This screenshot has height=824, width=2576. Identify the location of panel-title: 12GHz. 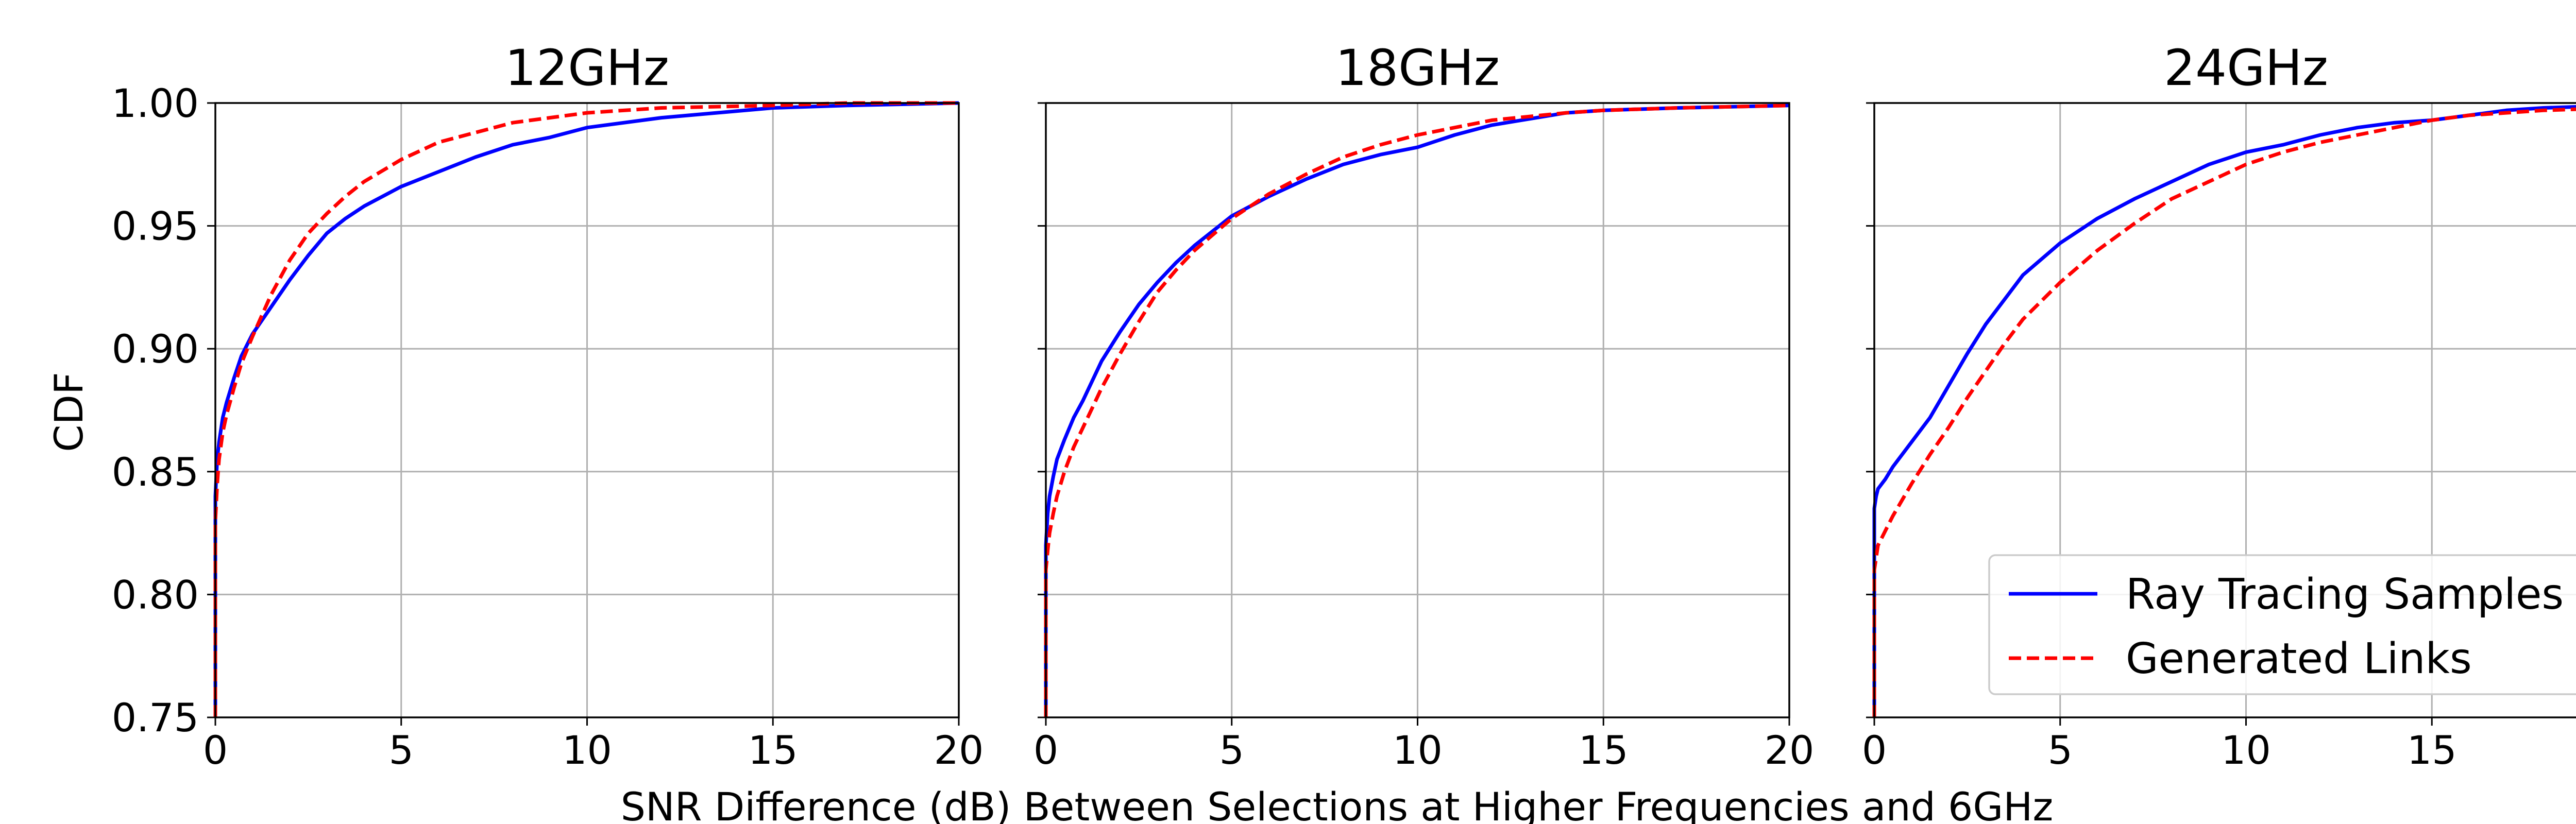
(587, 68).